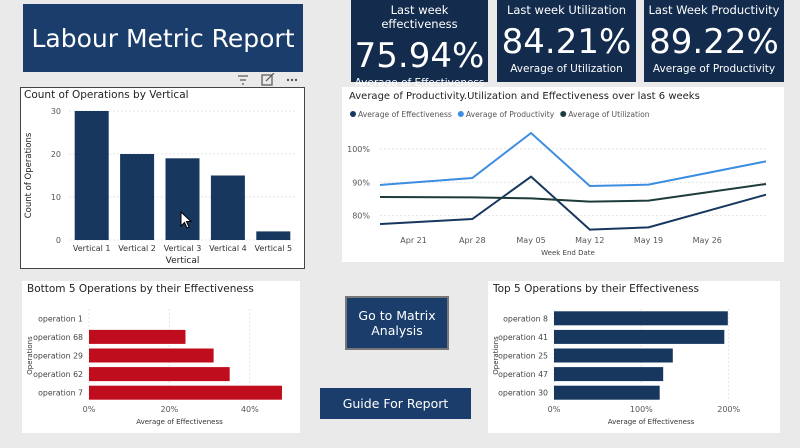  Describe the element at coordinates (523, 356) in the screenshot. I see `y-tick-label: operation 25` at that location.